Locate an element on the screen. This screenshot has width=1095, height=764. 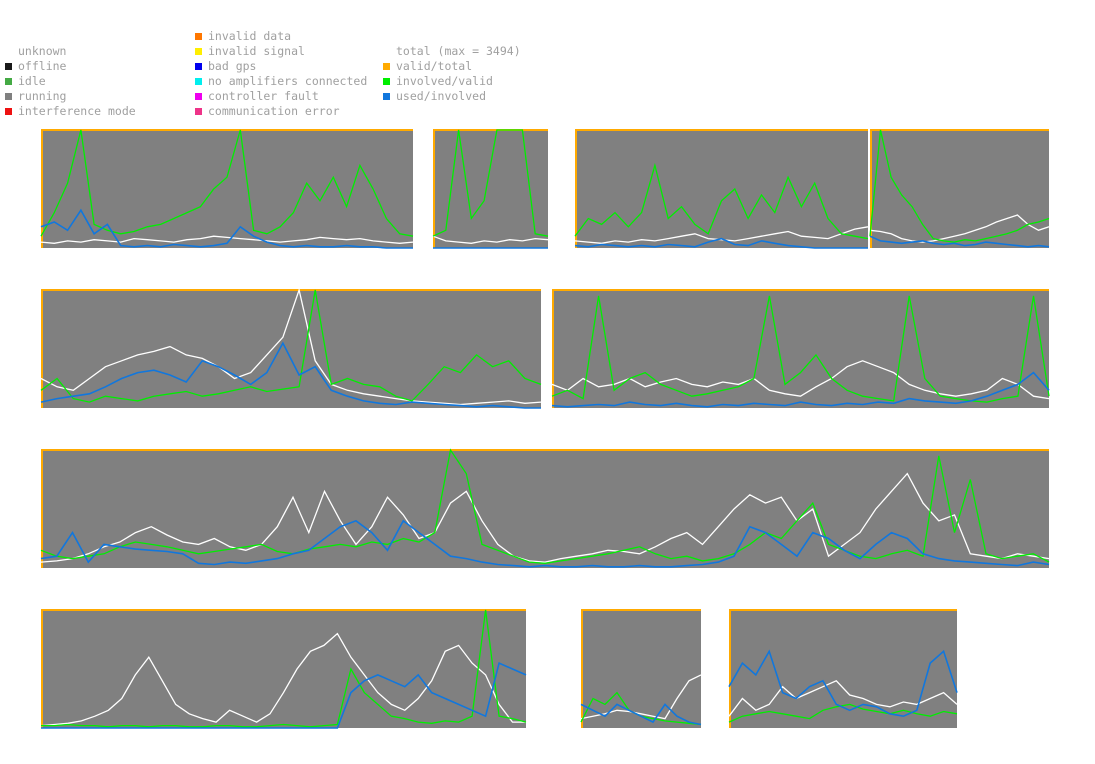
legend-label: controller fault is located at coordinates (263, 96).